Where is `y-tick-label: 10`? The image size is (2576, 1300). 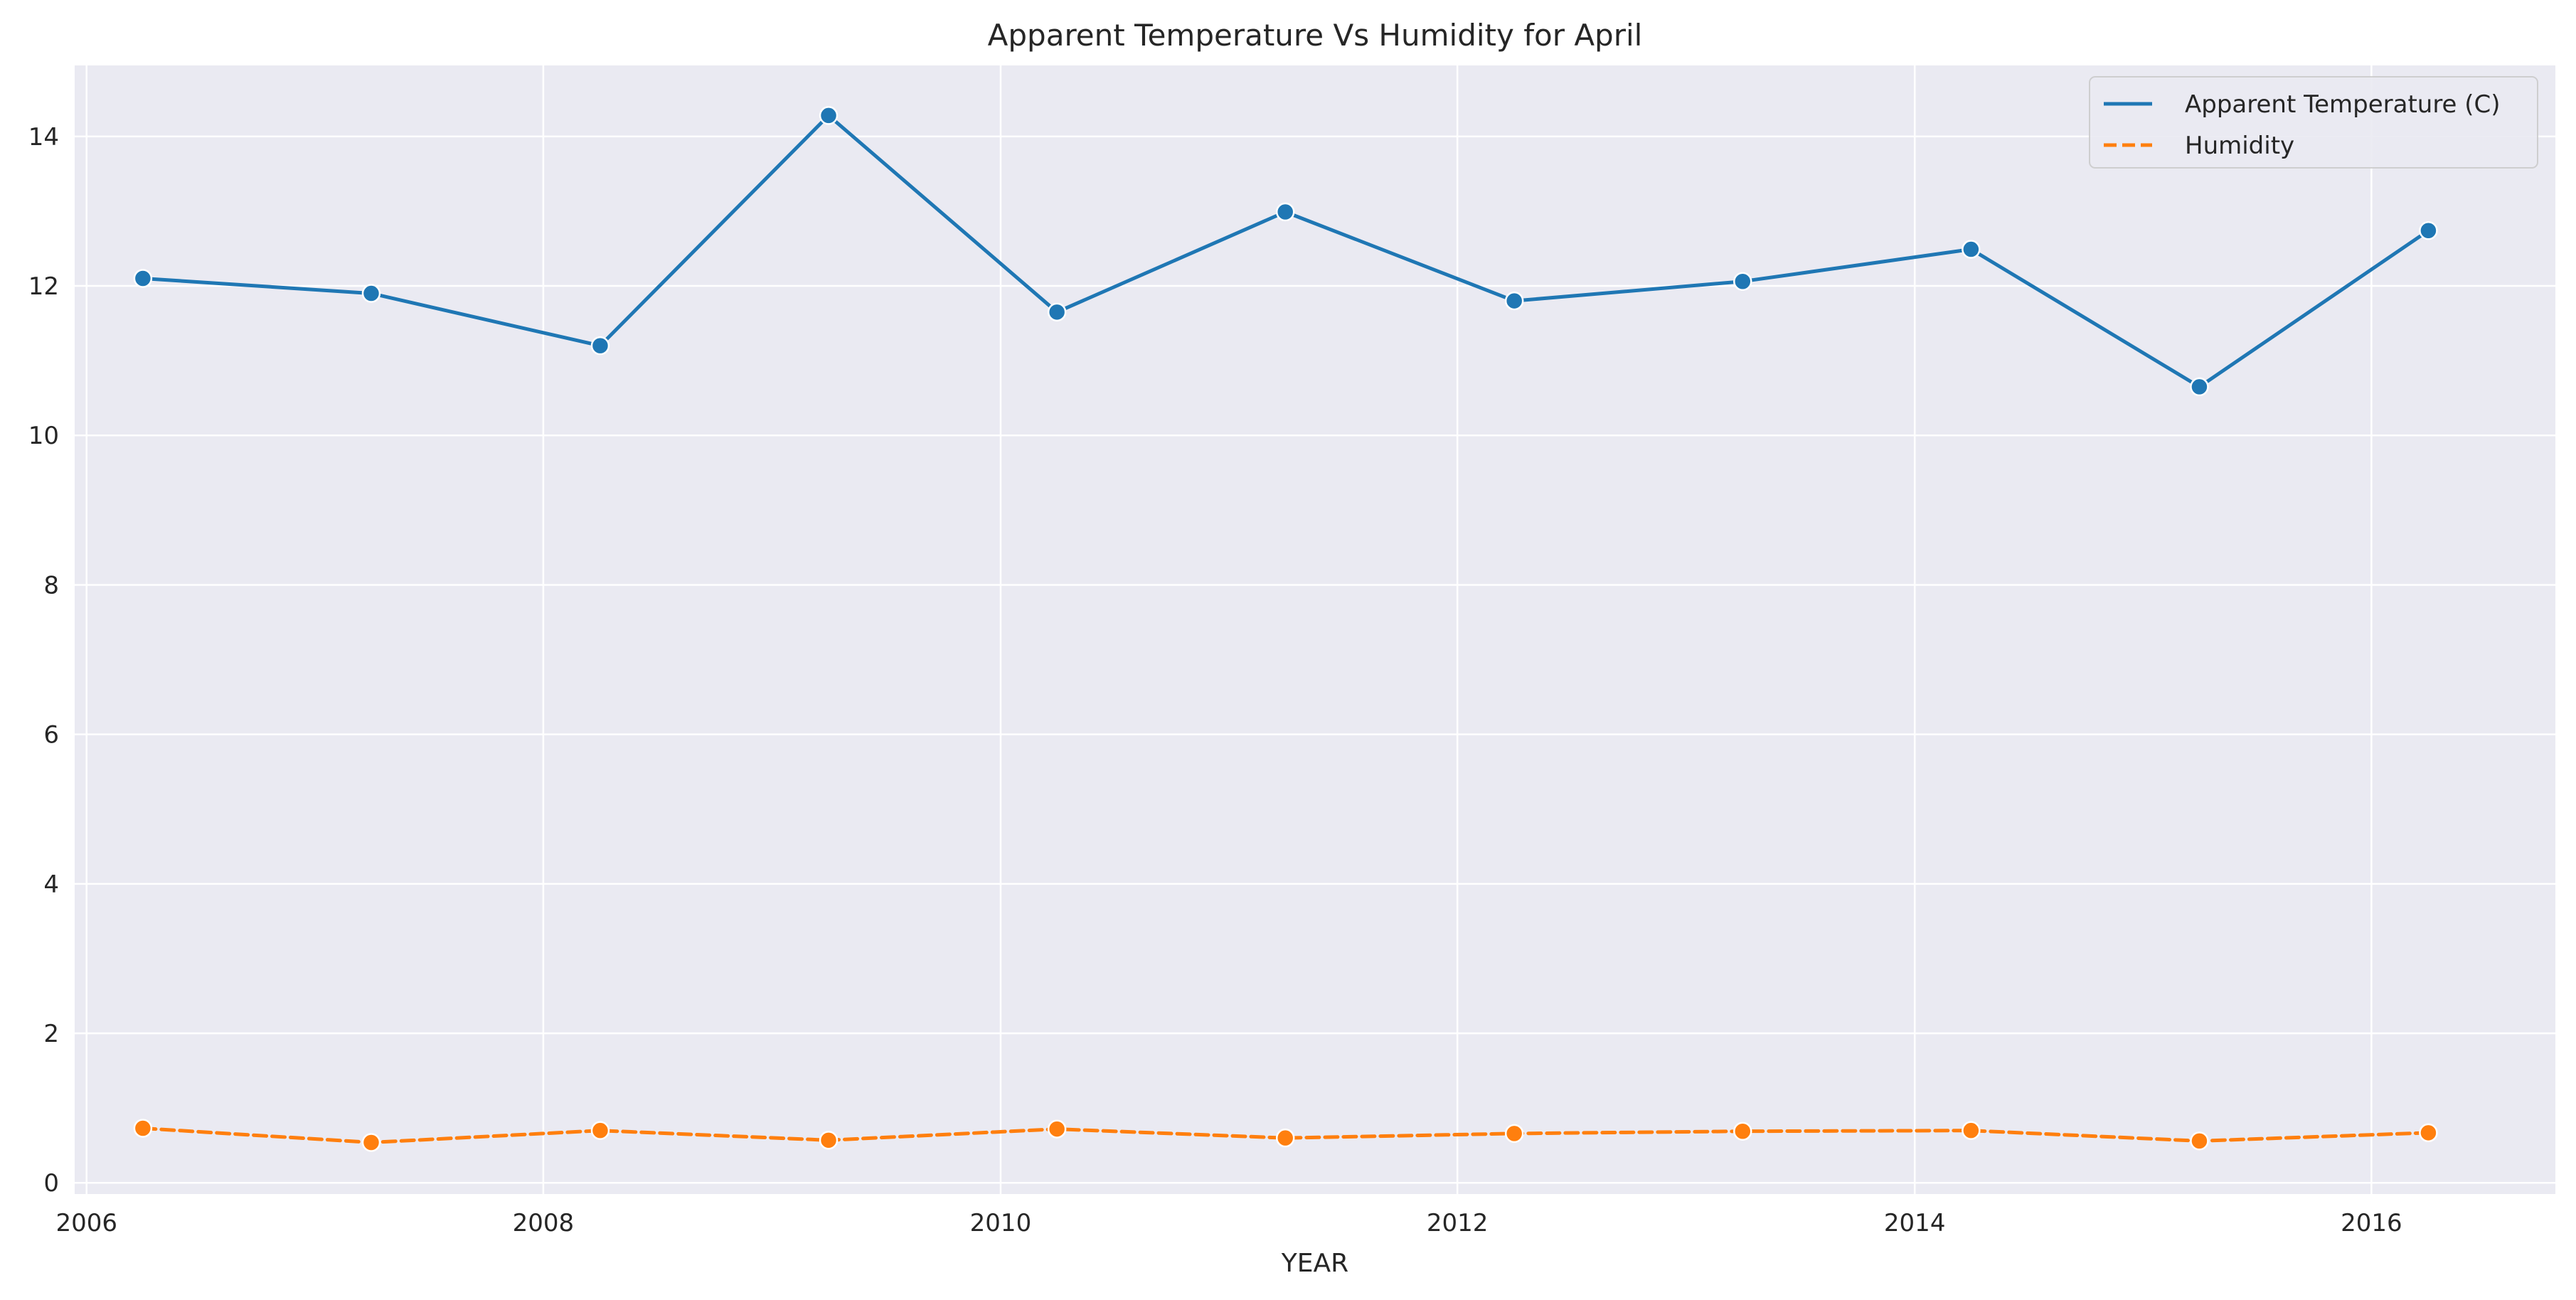
y-tick-label: 10 is located at coordinates (43, 436).